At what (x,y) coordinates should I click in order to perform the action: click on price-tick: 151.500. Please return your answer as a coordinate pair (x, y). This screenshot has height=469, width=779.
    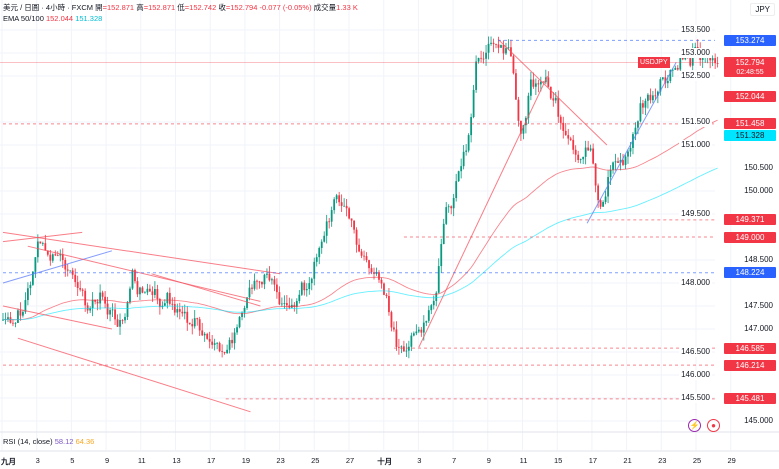
    Looking at the image, I should click on (695, 122).